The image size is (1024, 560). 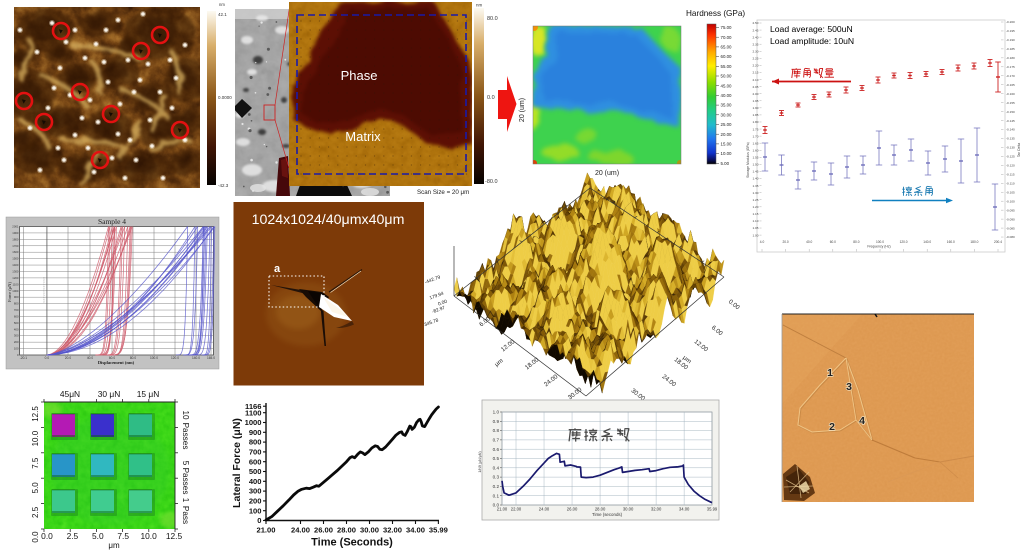 I want to click on svg-text: 1, so click(x=830, y=373).